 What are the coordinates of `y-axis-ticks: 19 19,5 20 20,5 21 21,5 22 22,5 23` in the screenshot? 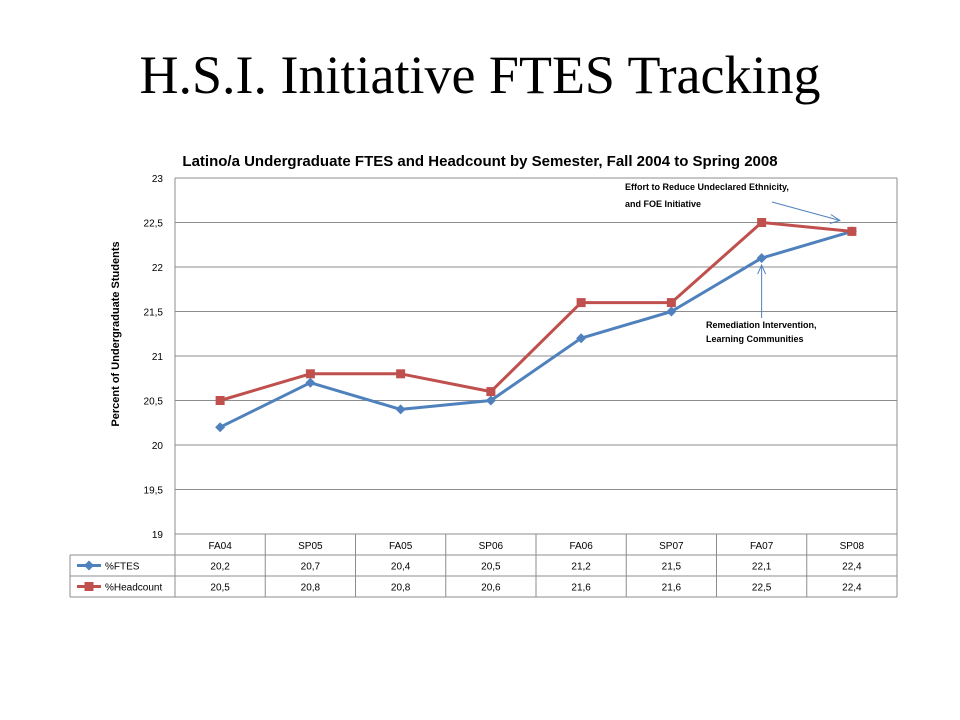 It's located at (154, 357).